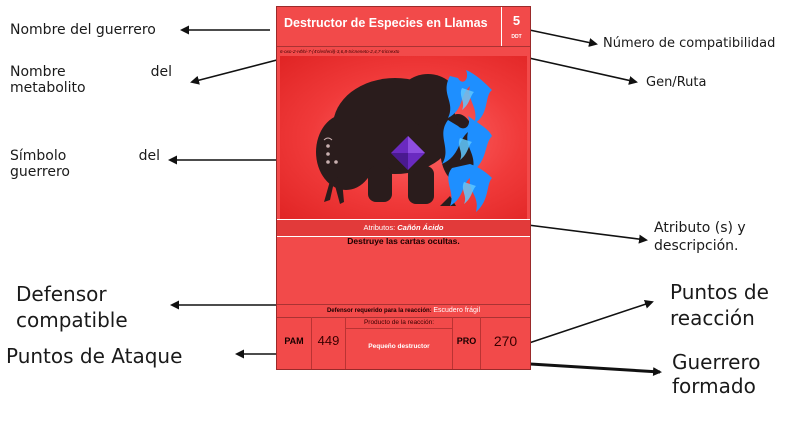 The height and width of the screenshot is (424, 809). I want to click on label-attributes-line2: descripción., so click(696, 246).